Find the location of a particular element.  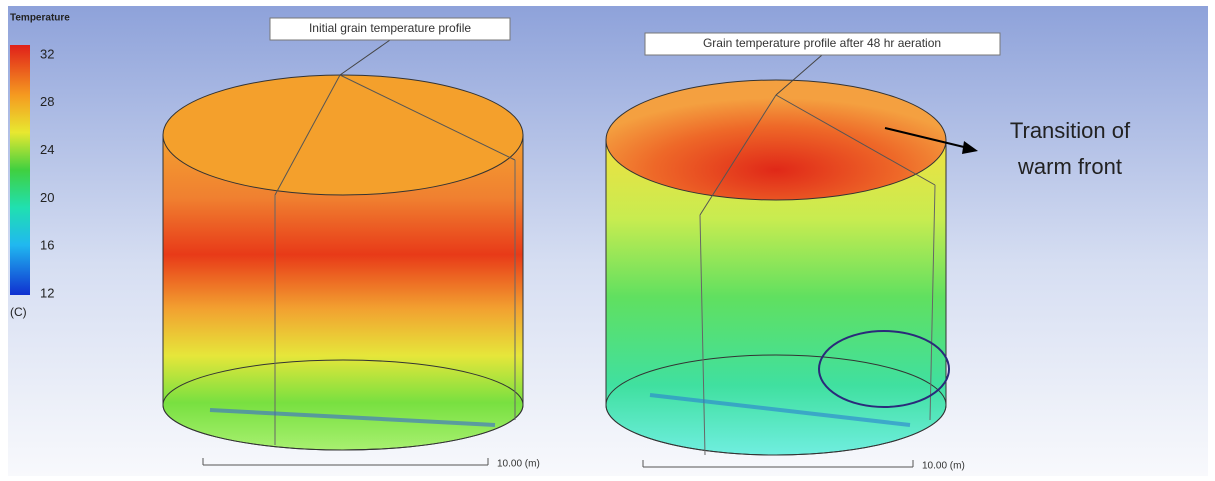

annotation-text: warm front is located at coordinates (1069, 166).